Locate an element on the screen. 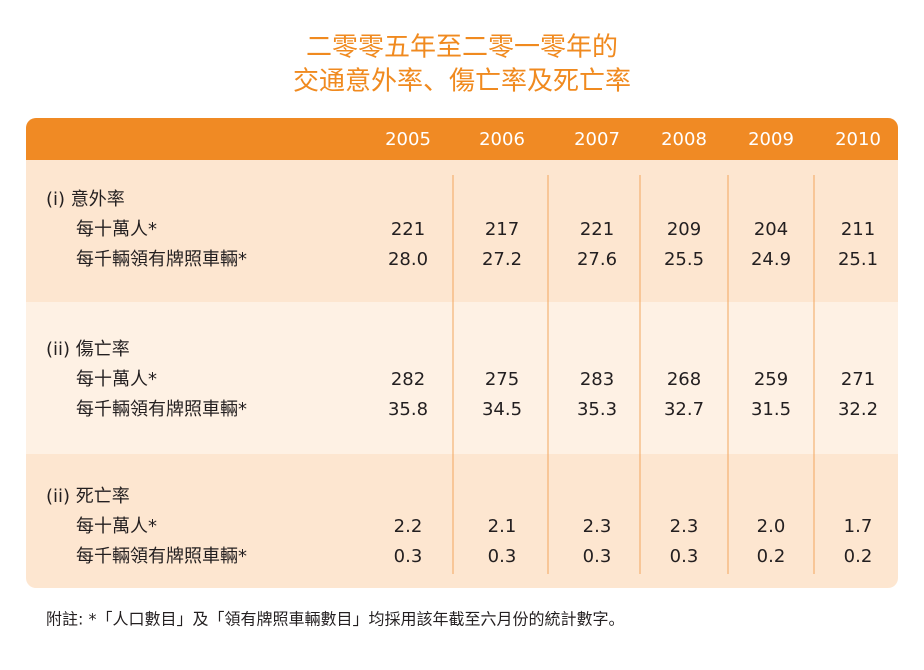 This screenshot has height=670, width=924. cell: 27.6 is located at coordinates (597, 259).